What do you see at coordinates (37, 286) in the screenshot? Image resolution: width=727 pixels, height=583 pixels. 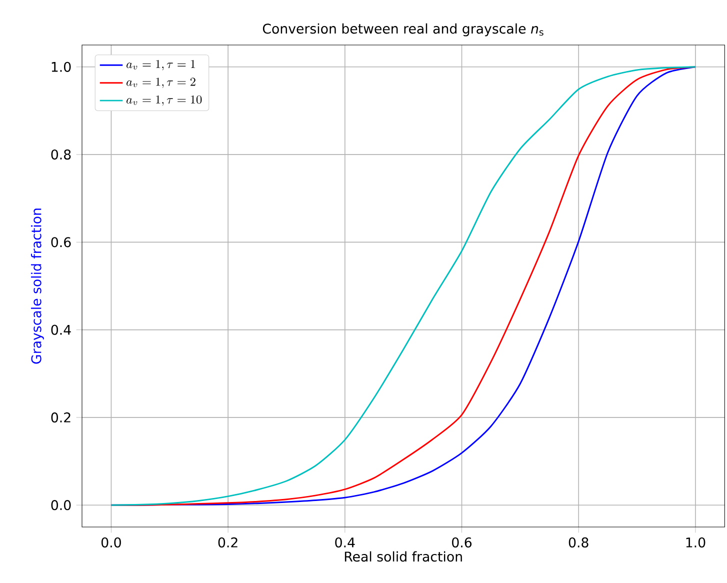 I see `y-axis-title: Grayscale solid fraction` at bounding box center [37, 286].